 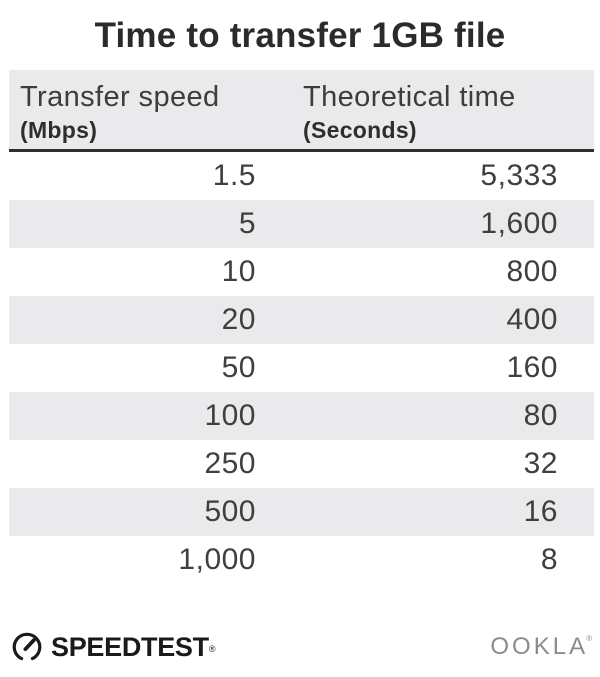 I want to click on speed-cell: 500, so click(x=230, y=511).